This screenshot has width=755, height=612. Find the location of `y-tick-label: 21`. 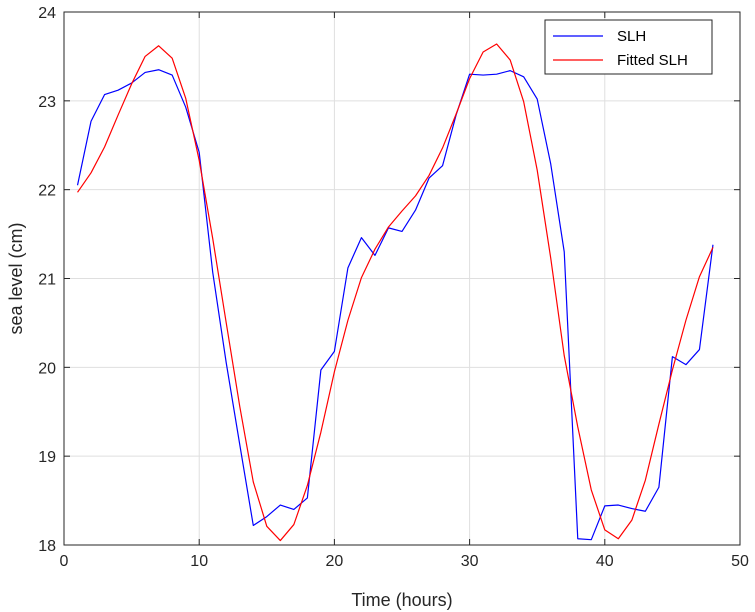

y-tick-label: 21 is located at coordinates (47, 280).